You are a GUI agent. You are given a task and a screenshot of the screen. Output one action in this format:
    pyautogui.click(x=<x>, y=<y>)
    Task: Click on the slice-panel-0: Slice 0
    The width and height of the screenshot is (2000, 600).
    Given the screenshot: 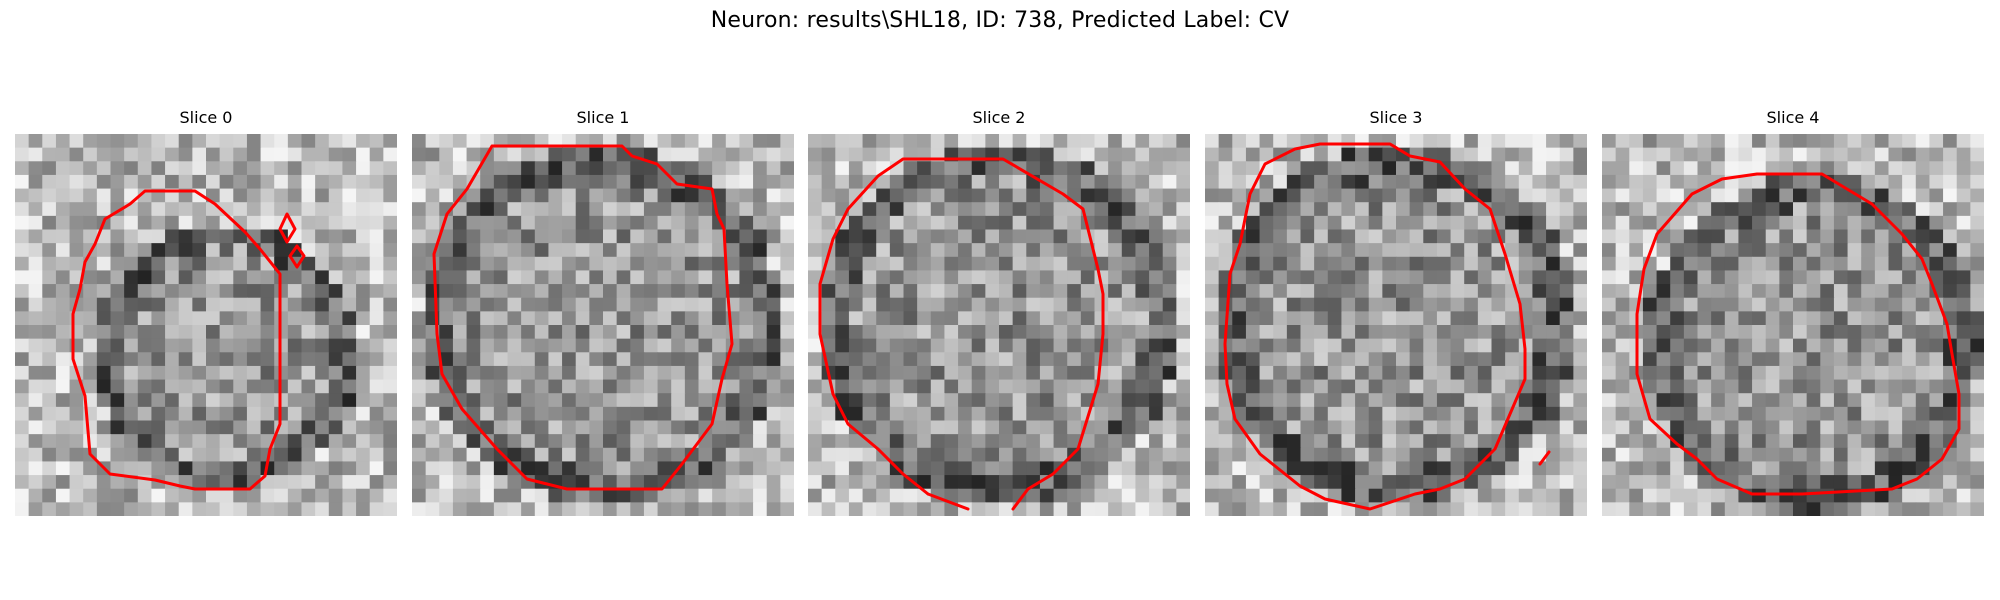 What is the action you would take?
    pyautogui.click(x=206, y=314)
    